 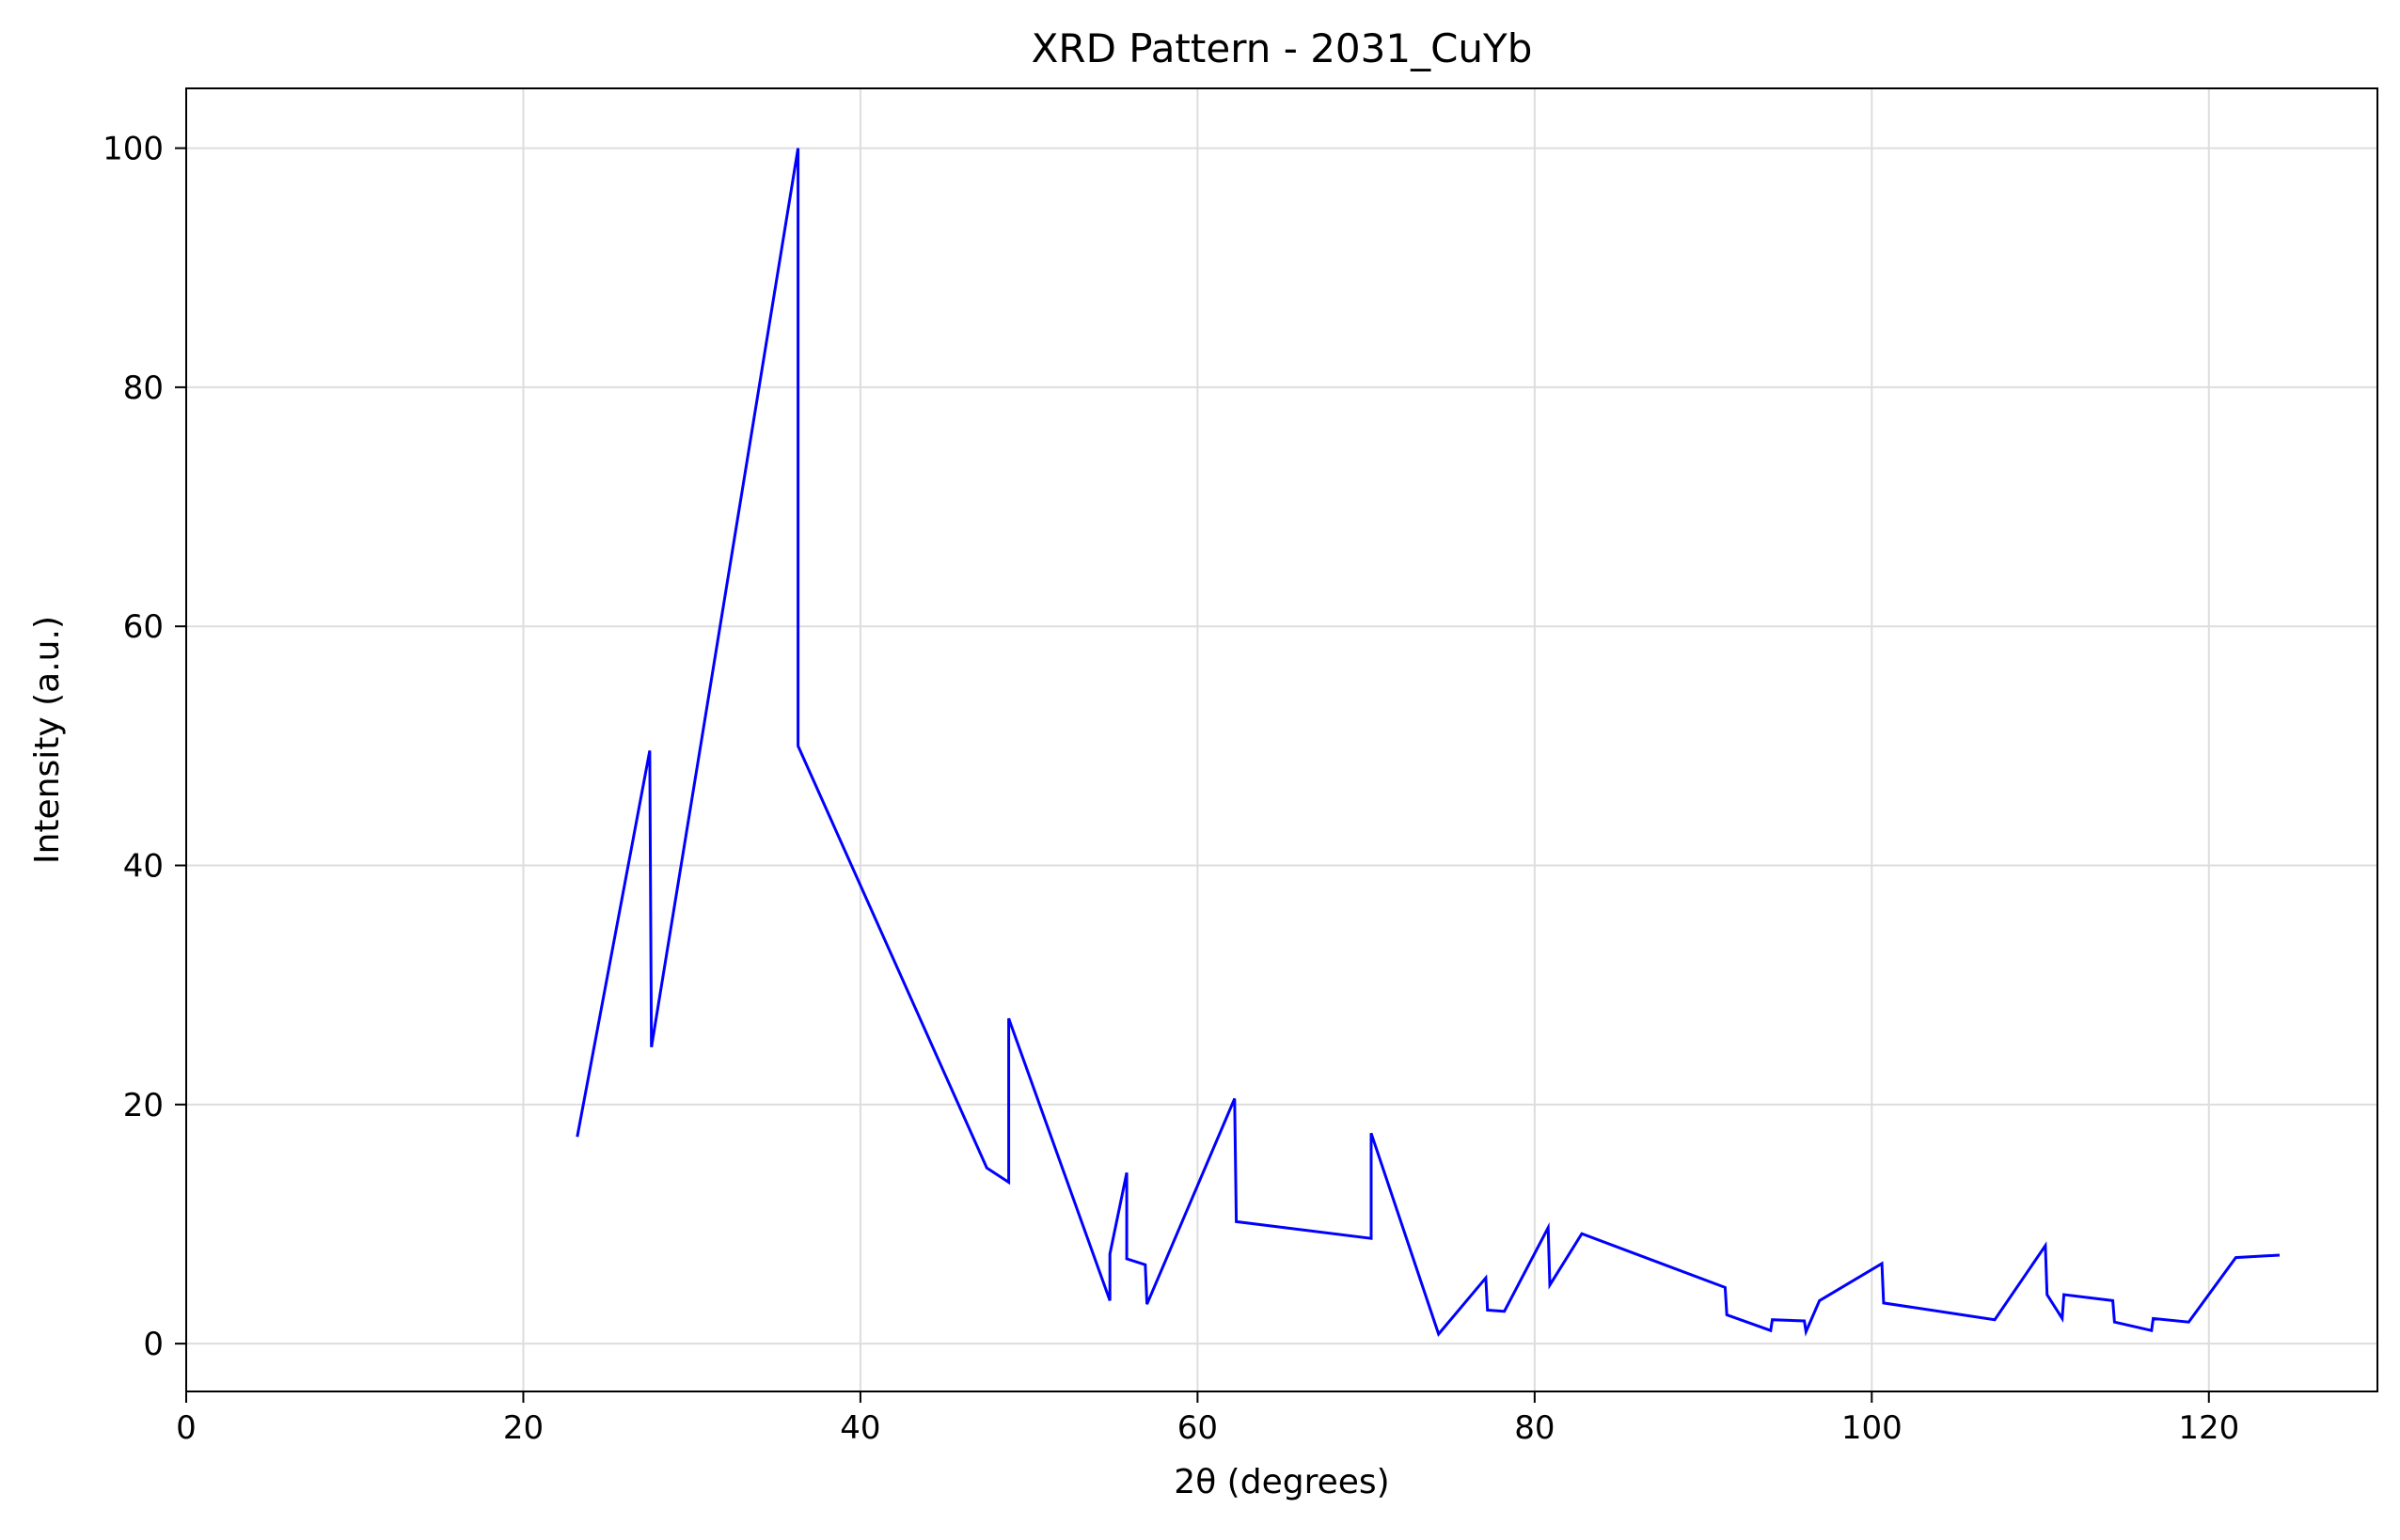 What do you see at coordinates (153, 1345) in the screenshot?
I see `y-tick-label: 0` at bounding box center [153, 1345].